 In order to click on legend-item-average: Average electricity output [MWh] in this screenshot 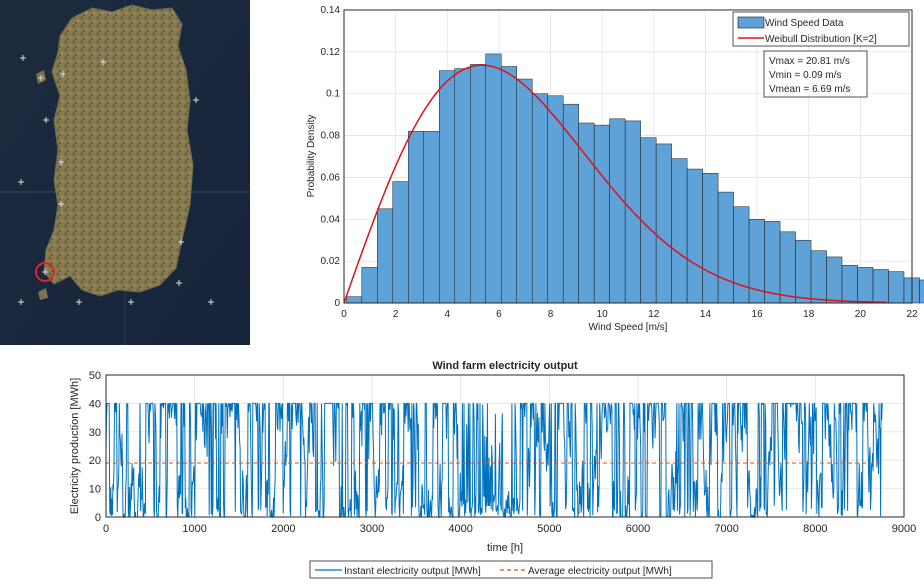, I will do `click(600, 571)`.